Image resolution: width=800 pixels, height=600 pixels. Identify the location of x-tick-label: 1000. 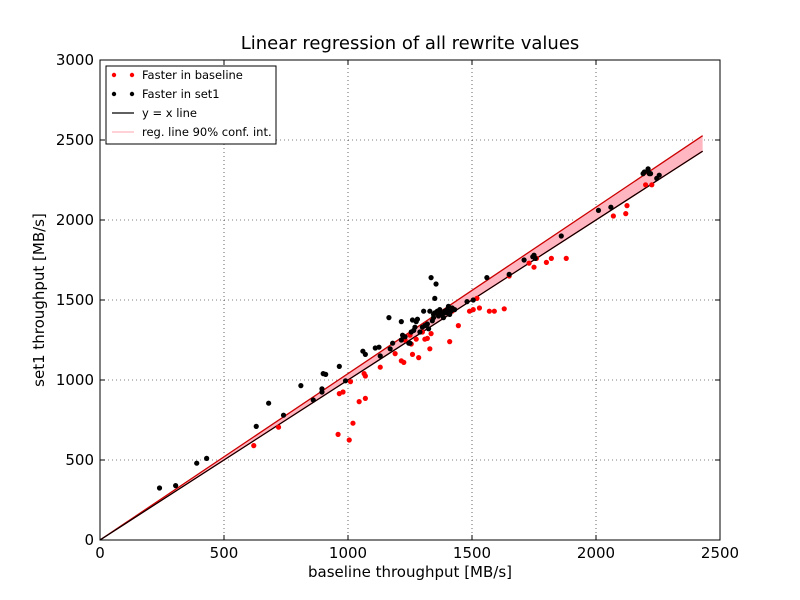
(348, 553).